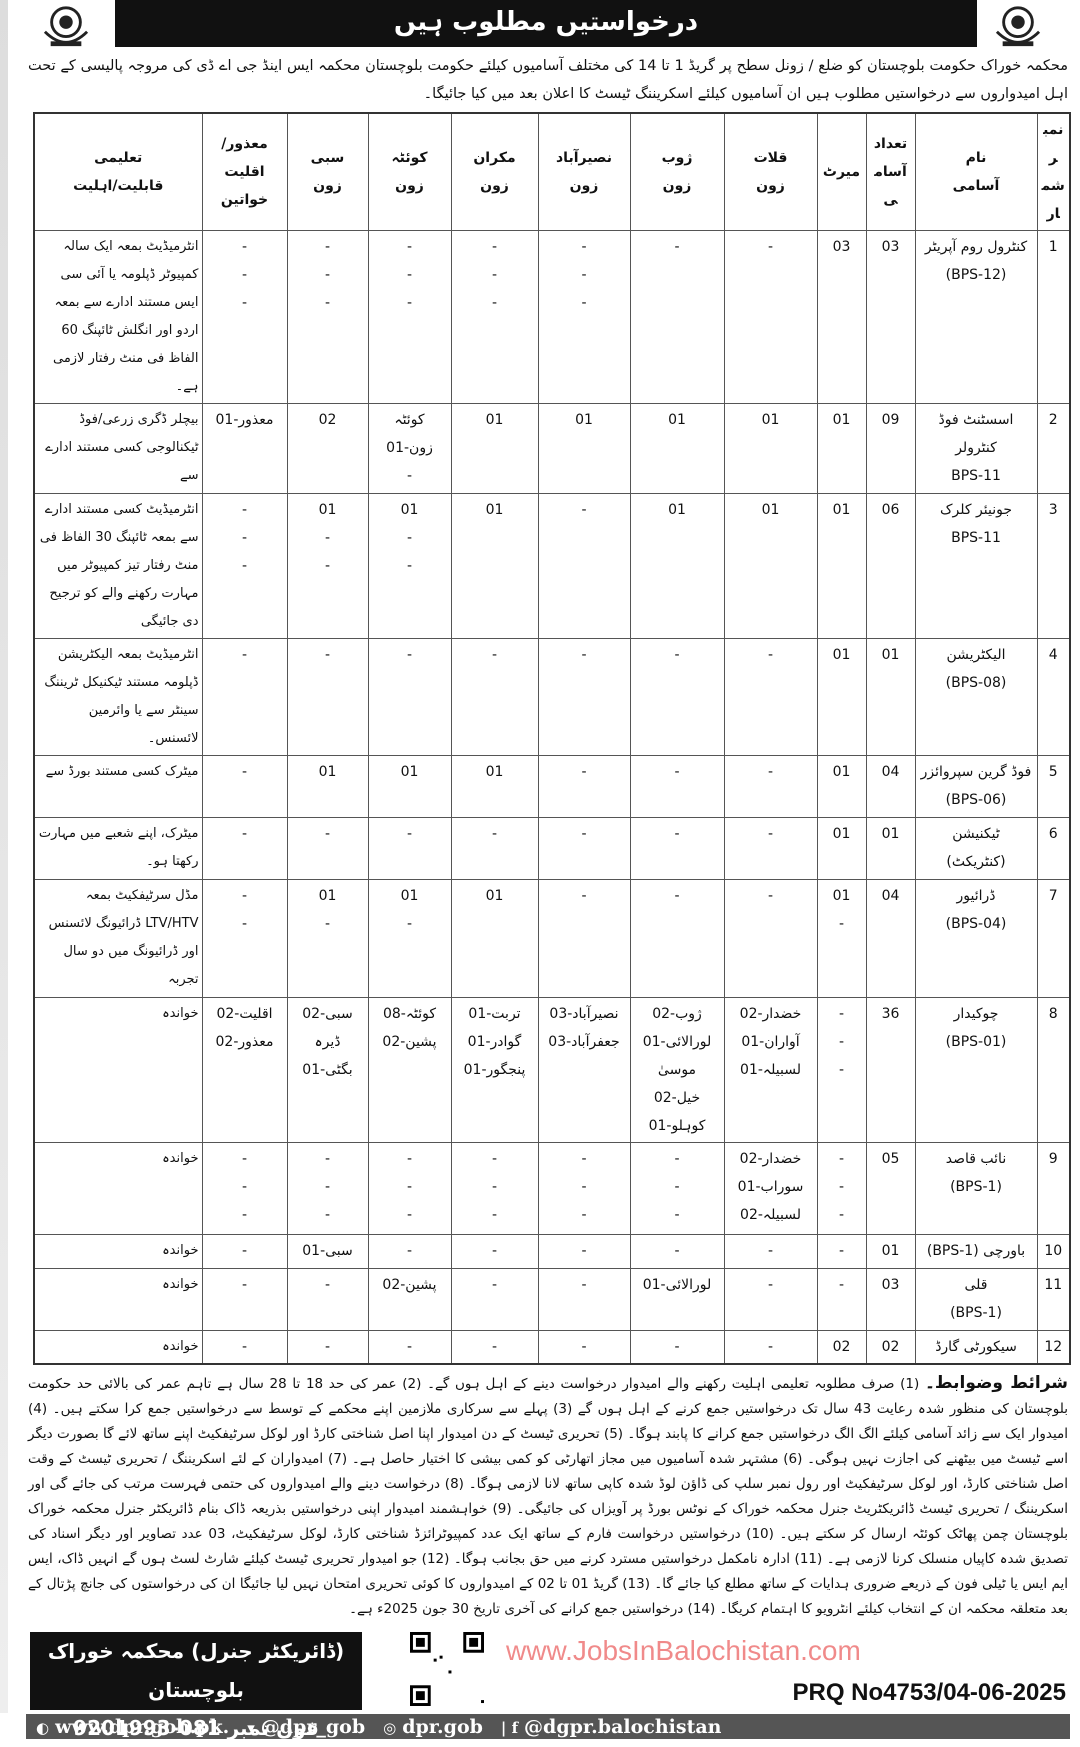 This screenshot has height=1747, width=1080. What do you see at coordinates (244, 171) in the screenshot?
I see `column-header: معذور/اقلیت خواتین` at bounding box center [244, 171].